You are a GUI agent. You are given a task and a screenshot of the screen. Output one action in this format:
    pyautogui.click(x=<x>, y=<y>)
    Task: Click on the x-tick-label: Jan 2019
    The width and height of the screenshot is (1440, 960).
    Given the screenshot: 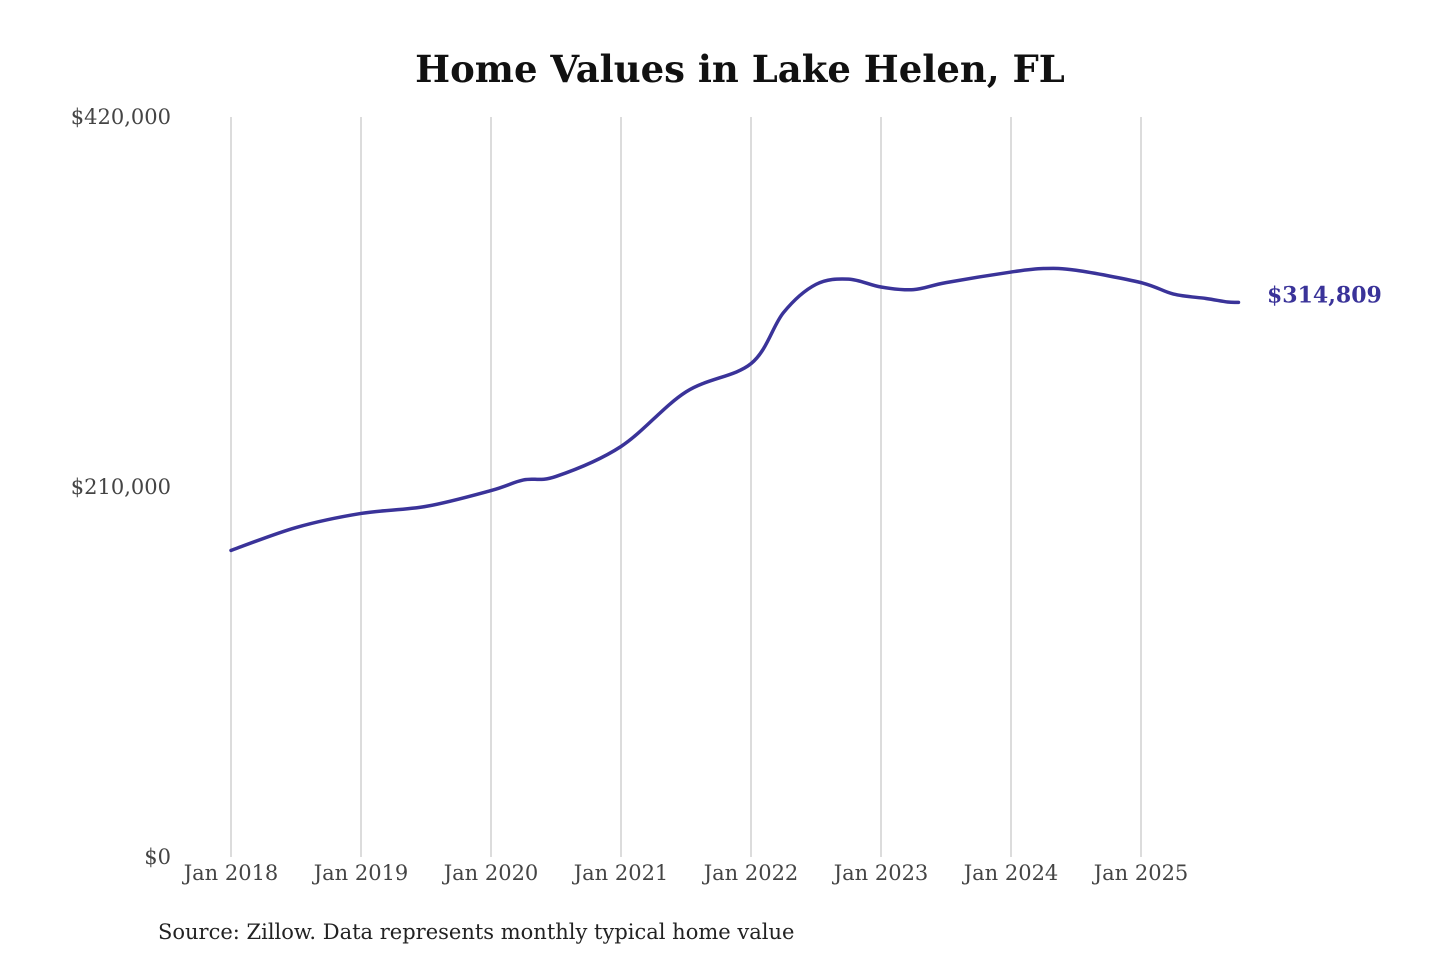 What is the action you would take?
    pyautogui.click(x=360, y=873)
    